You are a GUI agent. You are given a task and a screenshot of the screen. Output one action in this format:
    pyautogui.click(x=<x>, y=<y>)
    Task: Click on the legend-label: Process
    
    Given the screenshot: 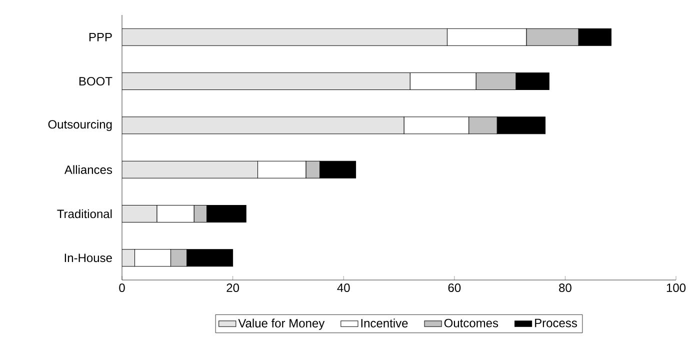 What is the action you would take?
    pyautogui.click(x=556, y=323)
    